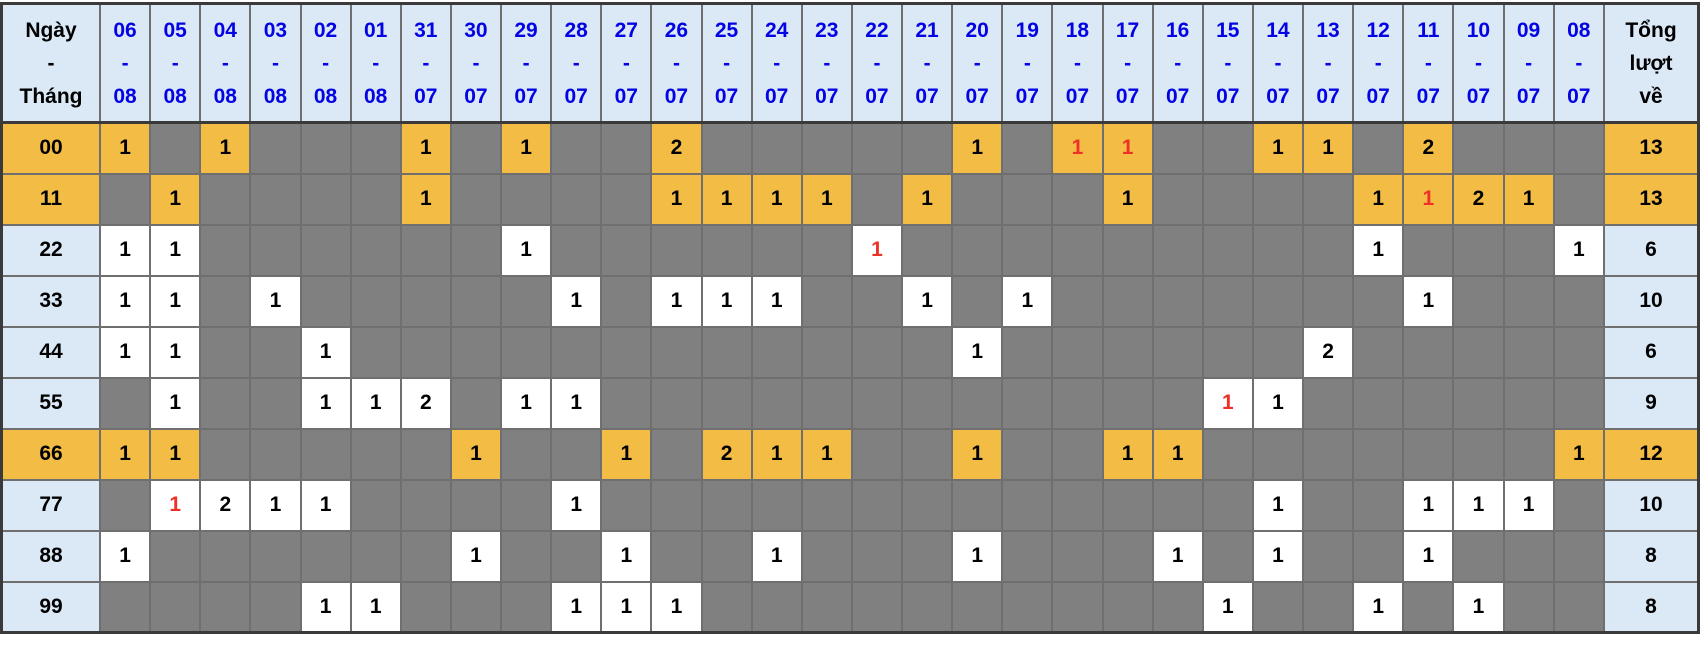 The width and height of the screenshot is (1700, 650). What do you see at coordinates (1428, 63) in the screenshot?
I see `date-header-11-07: 11 - 07` at bounding box center [1428, 63].